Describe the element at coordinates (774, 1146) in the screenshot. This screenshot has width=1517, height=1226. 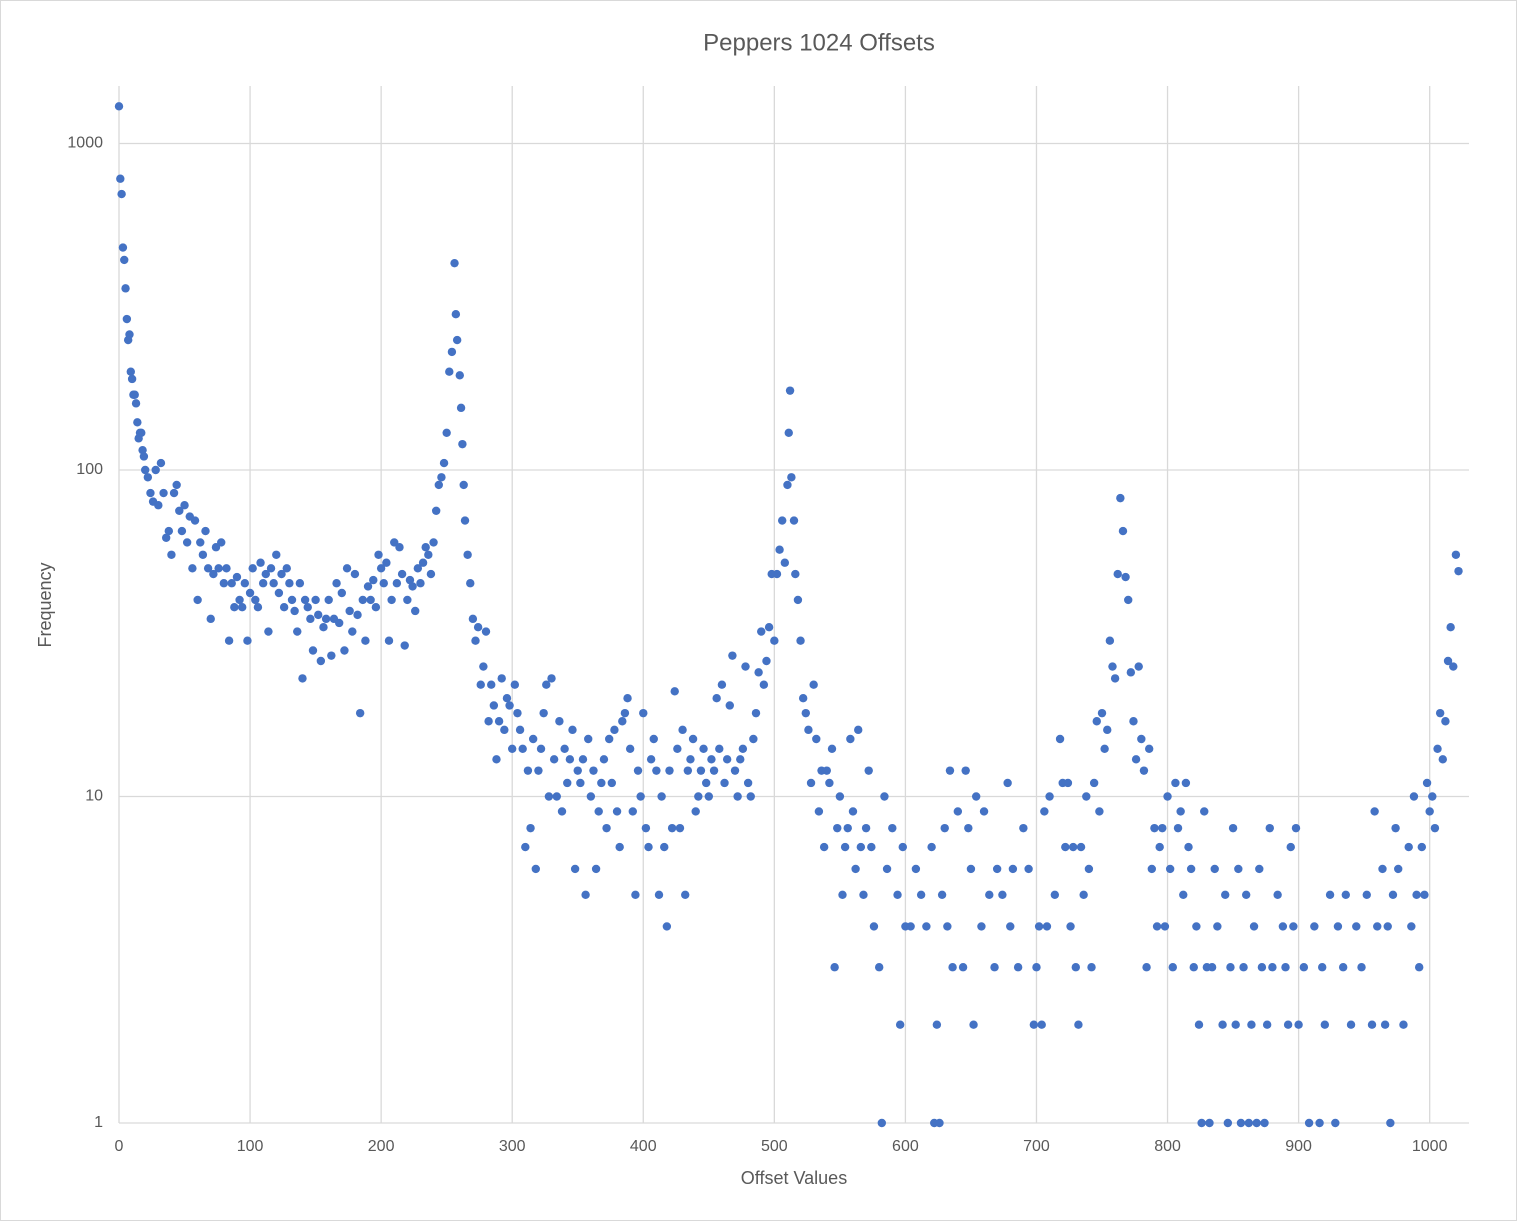
I see `x-tick-label: 500` at that location.